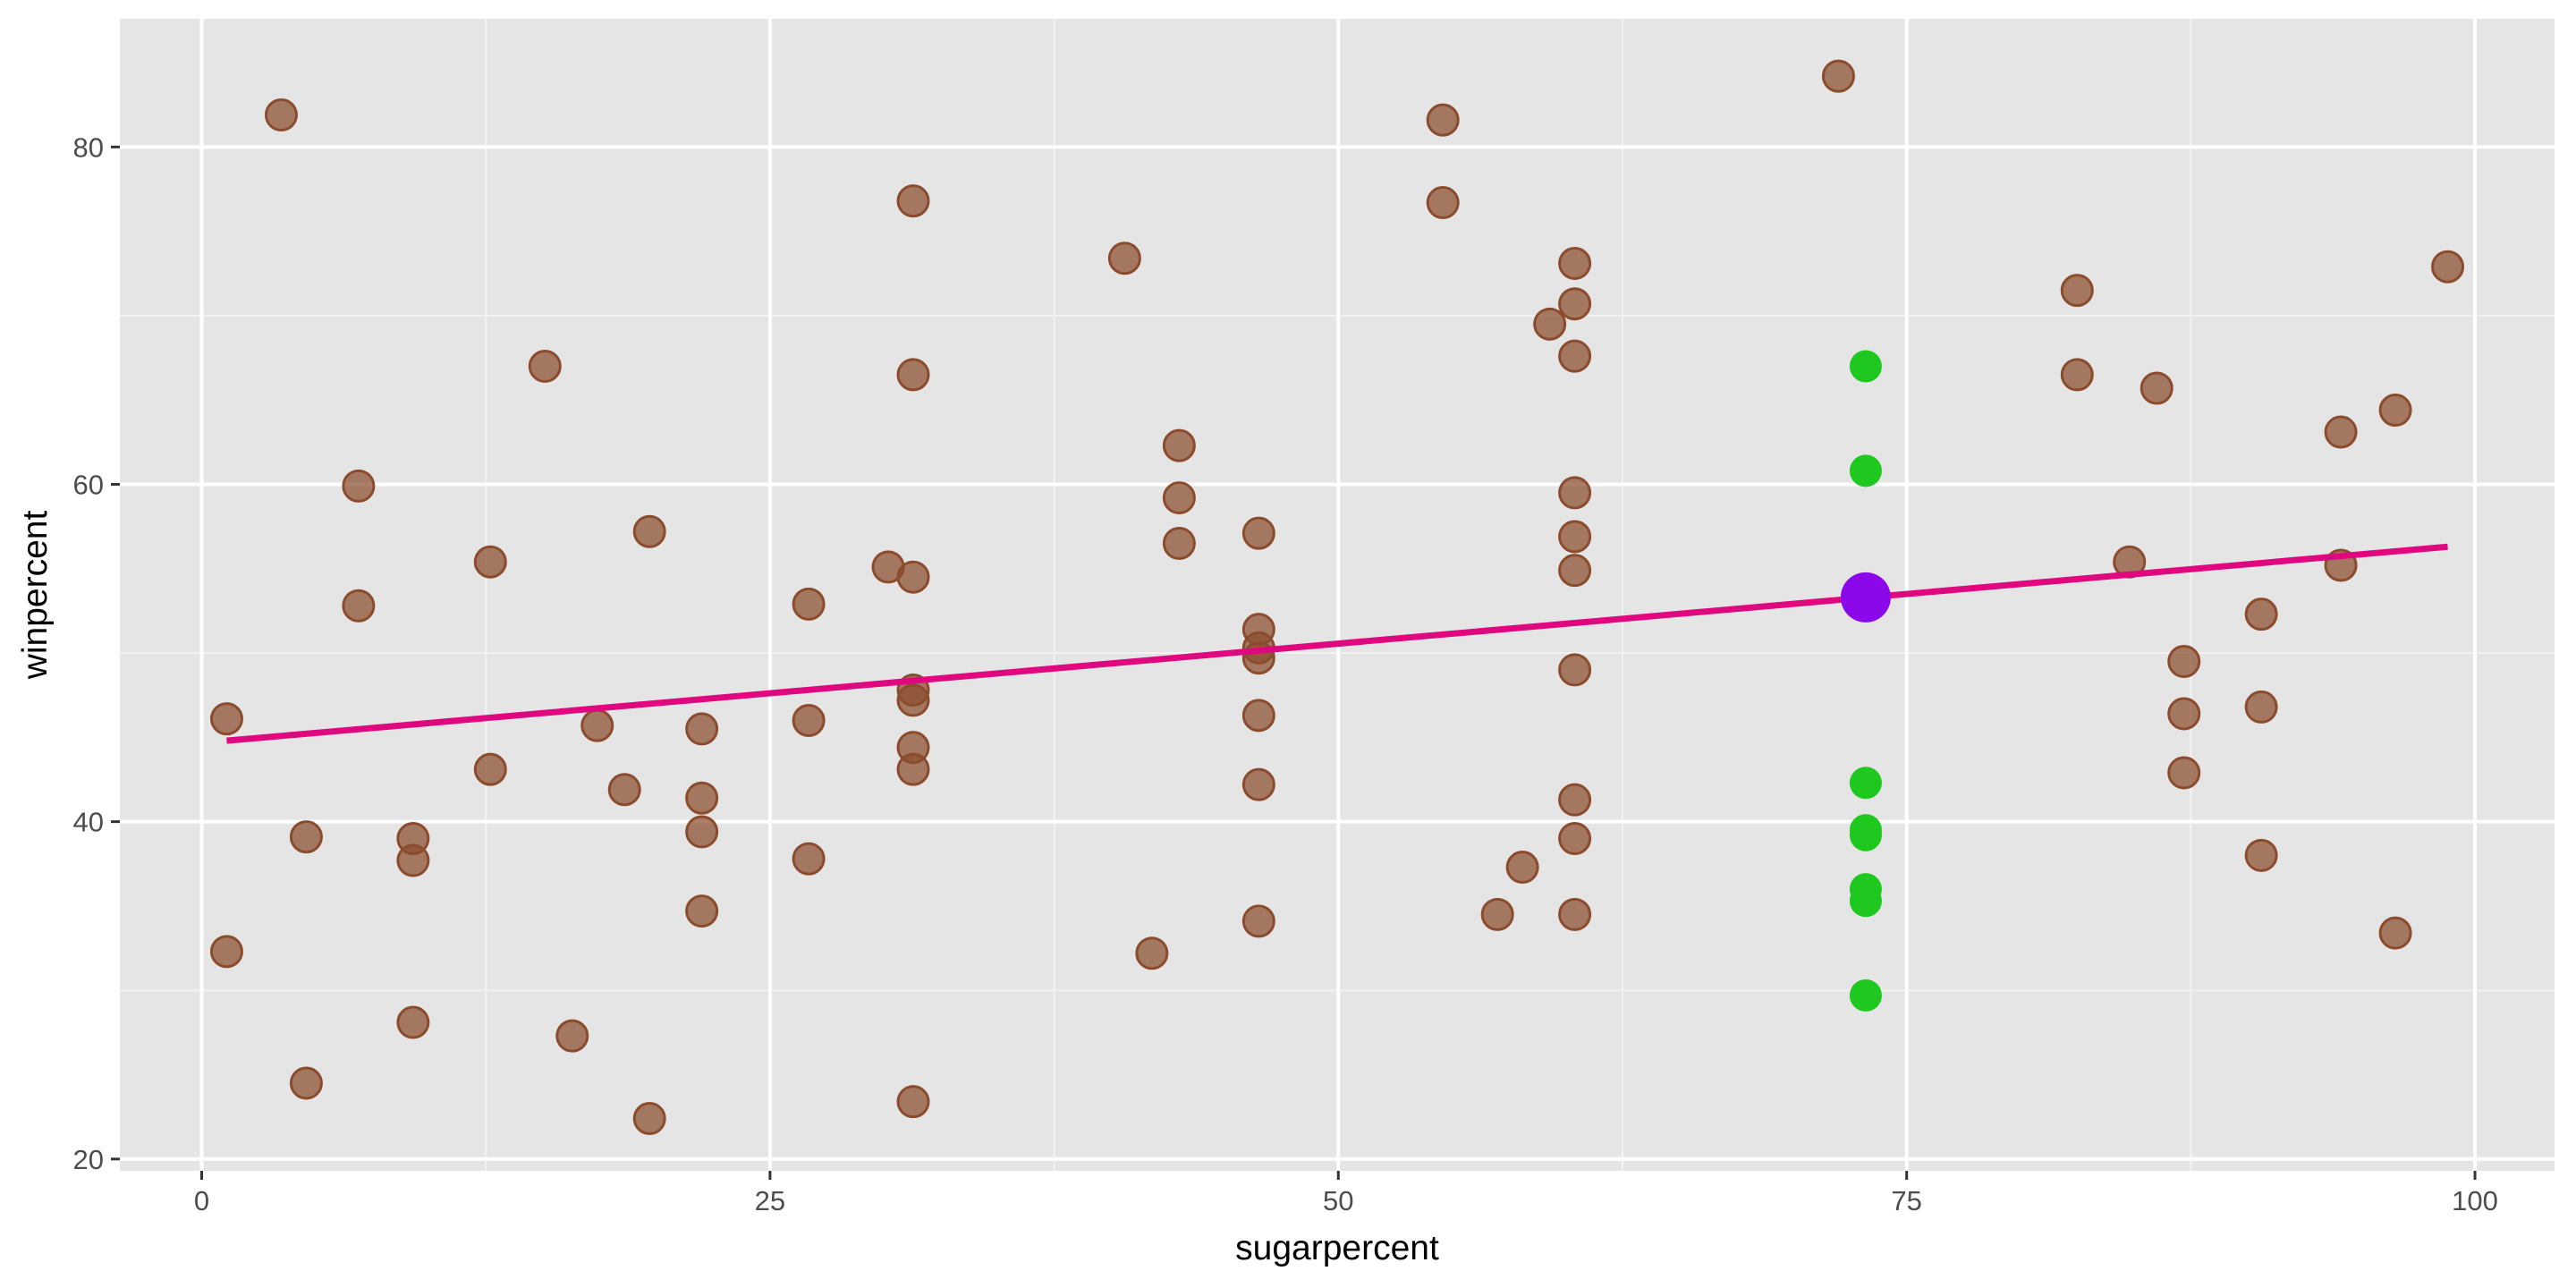 This screenshot has width=2576, height=1288. What do you see at coordinates (88, 1159) in the screenshot?
I see `y-tick-label: 20` at bounding box center [88, 1159].